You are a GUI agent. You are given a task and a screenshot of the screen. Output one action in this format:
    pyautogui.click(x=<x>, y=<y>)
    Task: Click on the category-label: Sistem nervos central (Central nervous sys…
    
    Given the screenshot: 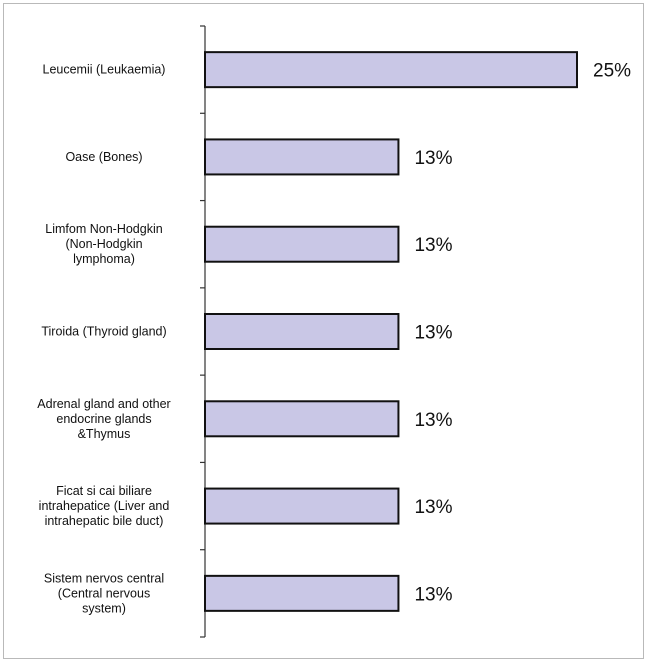 What is the action you would take?
    pyautogui.click(x=104, y=593)
    